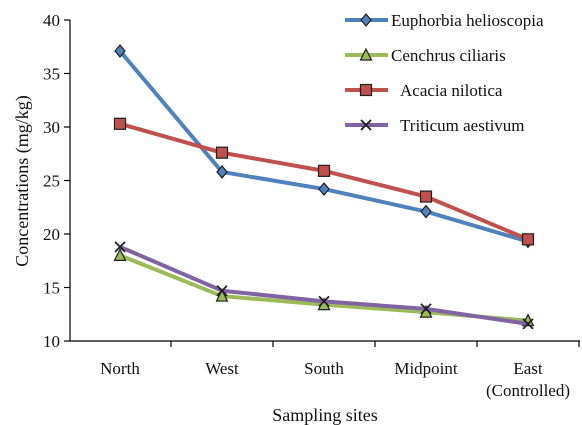  Describe the element at coordinates (462, 125) in the screenshot. I see `legend-label: Triticum aestivum` at that location.